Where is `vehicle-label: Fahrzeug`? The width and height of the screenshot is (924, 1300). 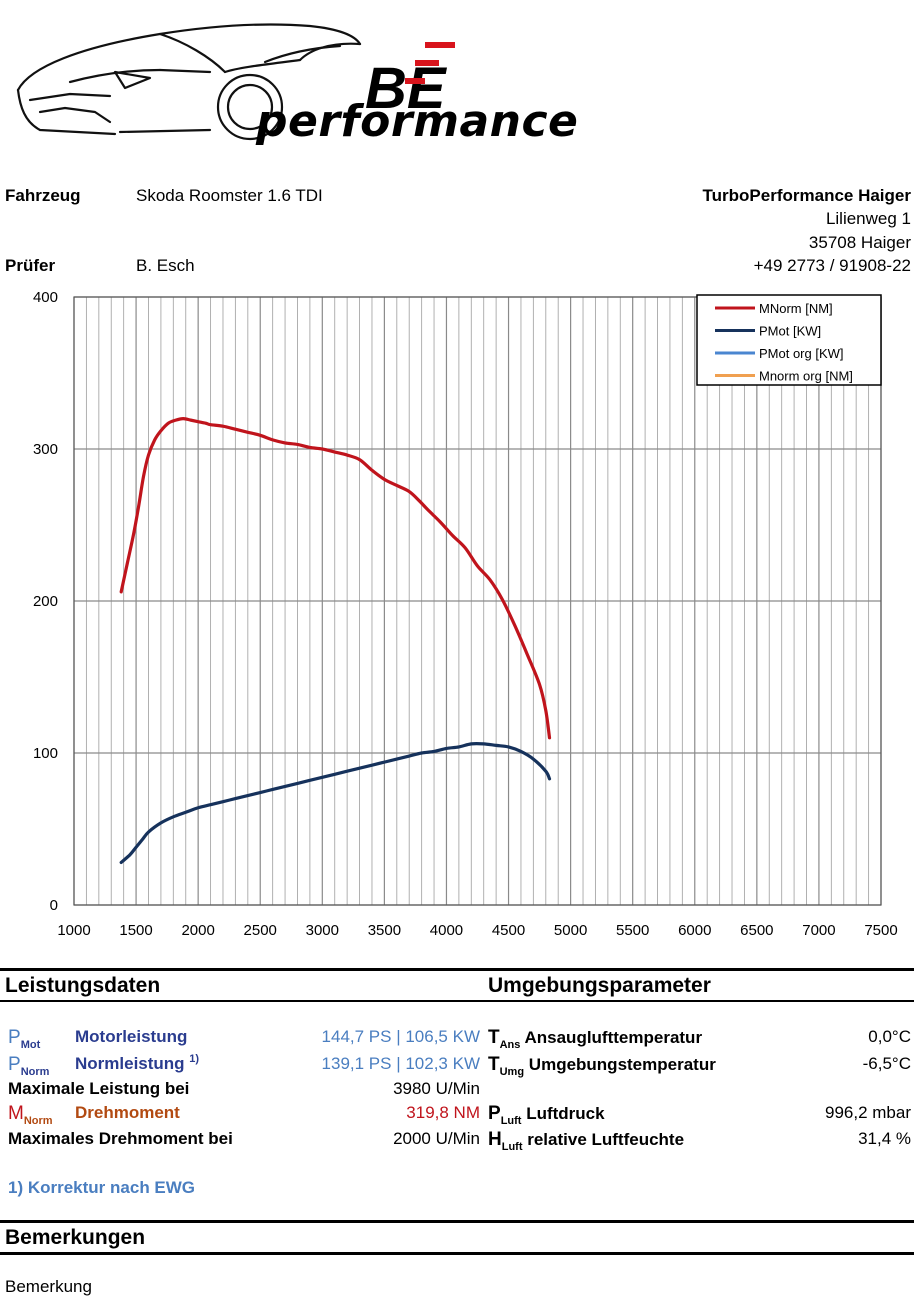 vehicle-label: Fahrzeug is located at coordinates (43, 195).